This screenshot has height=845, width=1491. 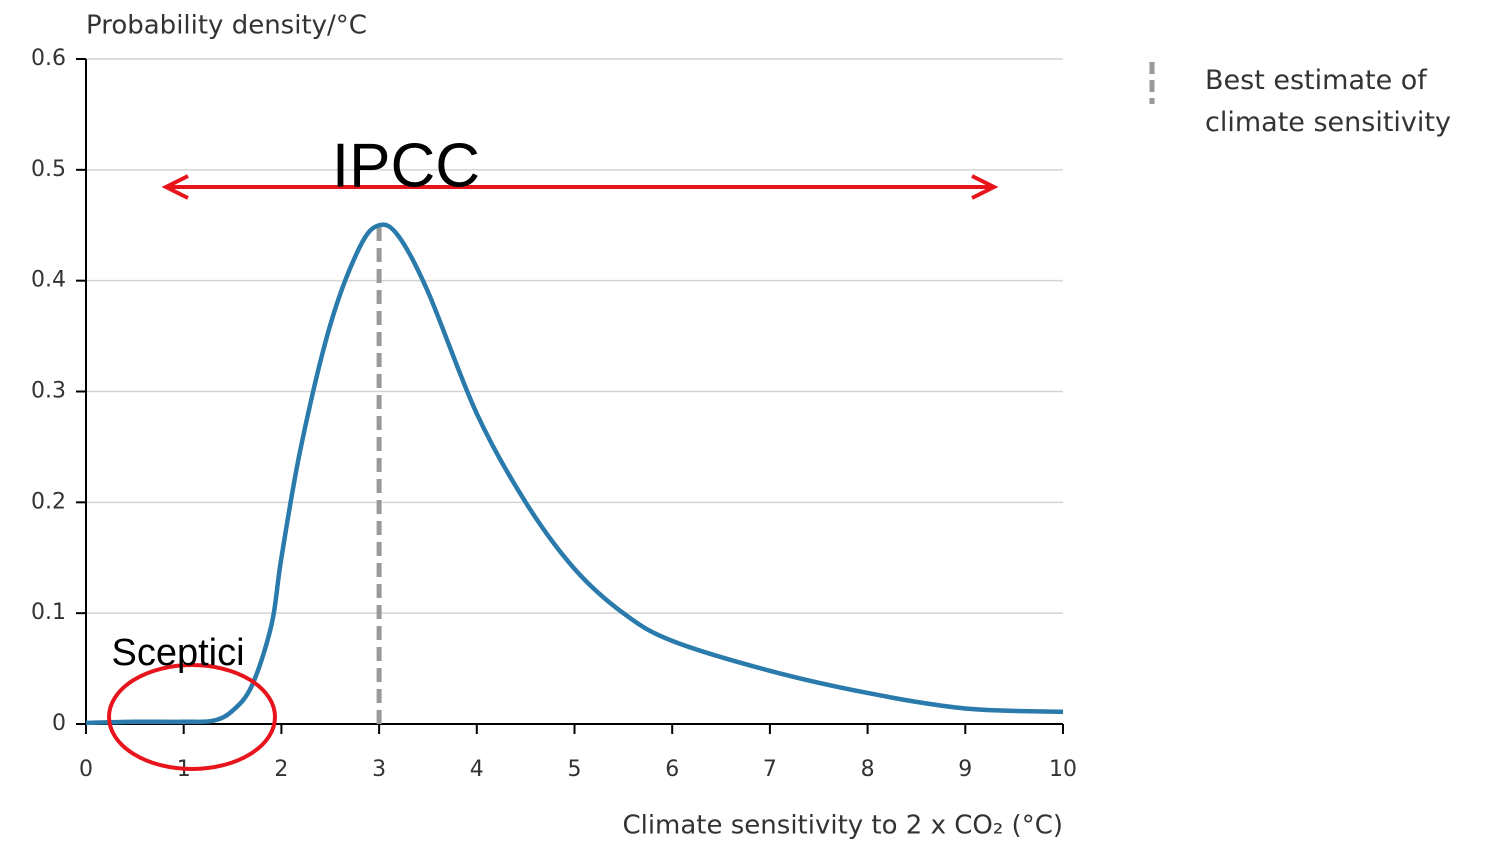 What do you see at coordinates (477, 769) in the screenshot?
I see `x-tick-label: 4` at bounding box center [477, 769].